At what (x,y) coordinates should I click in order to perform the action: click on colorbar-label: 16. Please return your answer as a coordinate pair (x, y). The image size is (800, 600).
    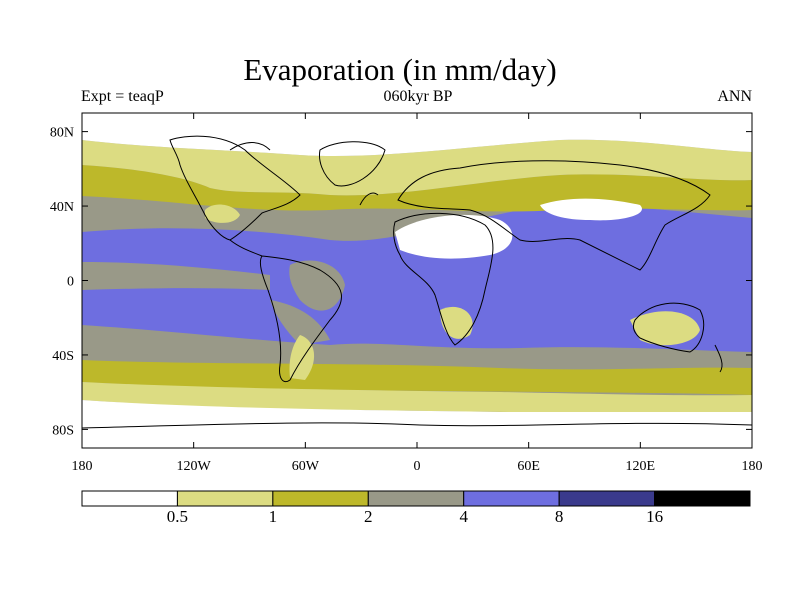
    Looking at the image, I should click on (654, 516).